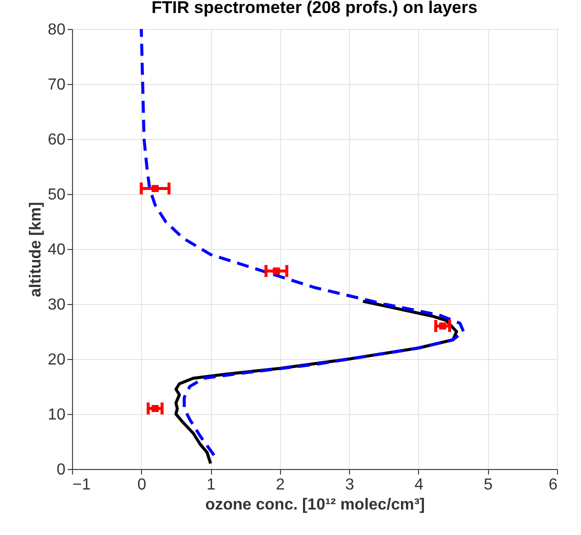 The width and height of the screenshot is (581, 535). What do you see at coordinates (57, 85) in the screenshot?
I see `y-tick-label: 70` at bounding box center [57, 85].